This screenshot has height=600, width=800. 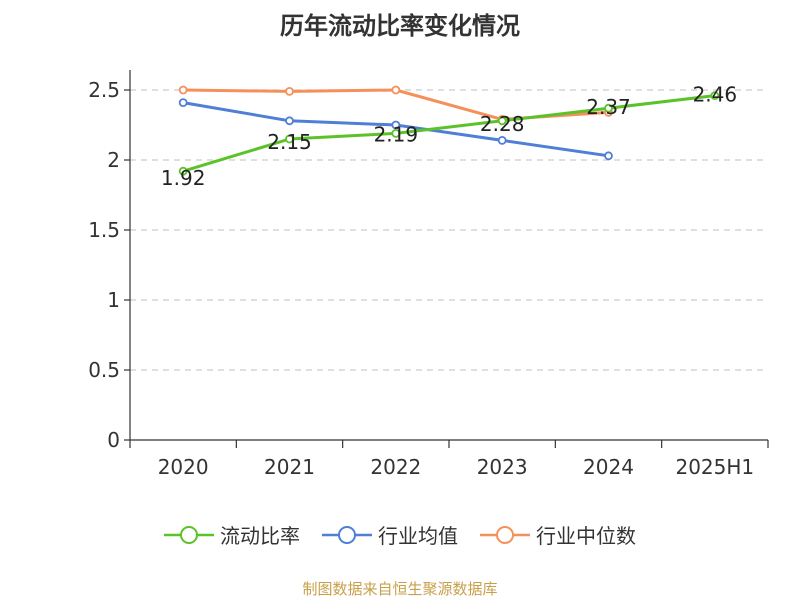 What do you see at coordinates (104, 230) in the screenshot?
I see `y-tick-label: 1.5` at bounding box center [104, 230].